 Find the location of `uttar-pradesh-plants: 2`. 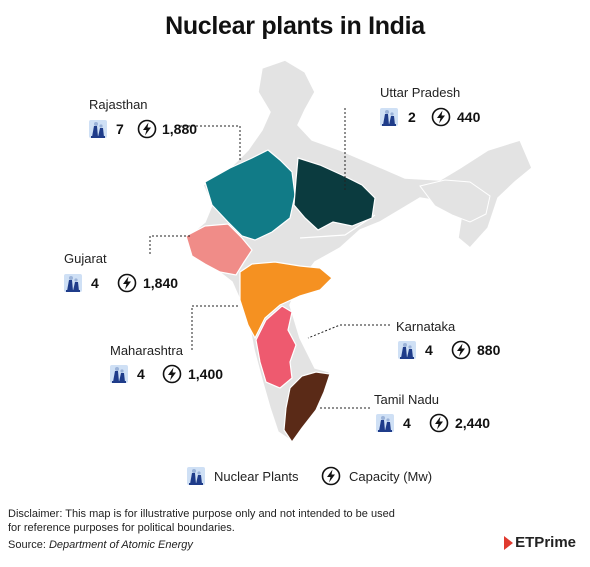

uttar-pradesh-plants: 2 is located at coordinates (412, 117).